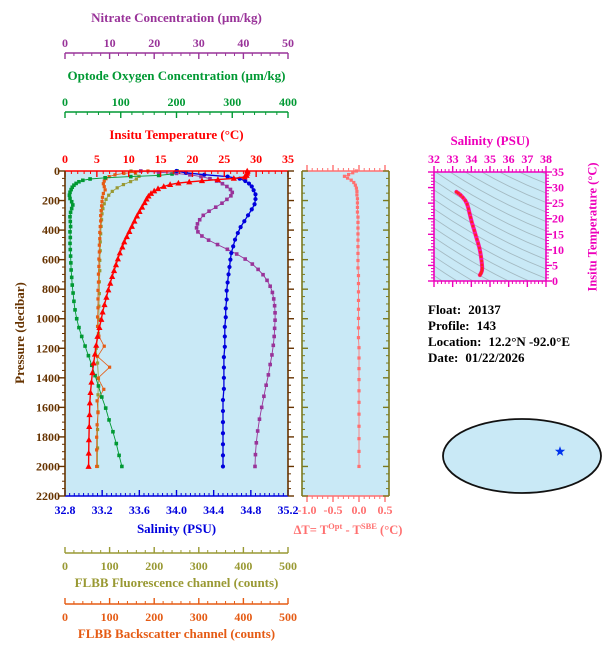  What do you see at coordinates (471, 159) in the screenshot?
I see `ts-salinity-axis-tick-label: 34` at bounding box center [471, 159].